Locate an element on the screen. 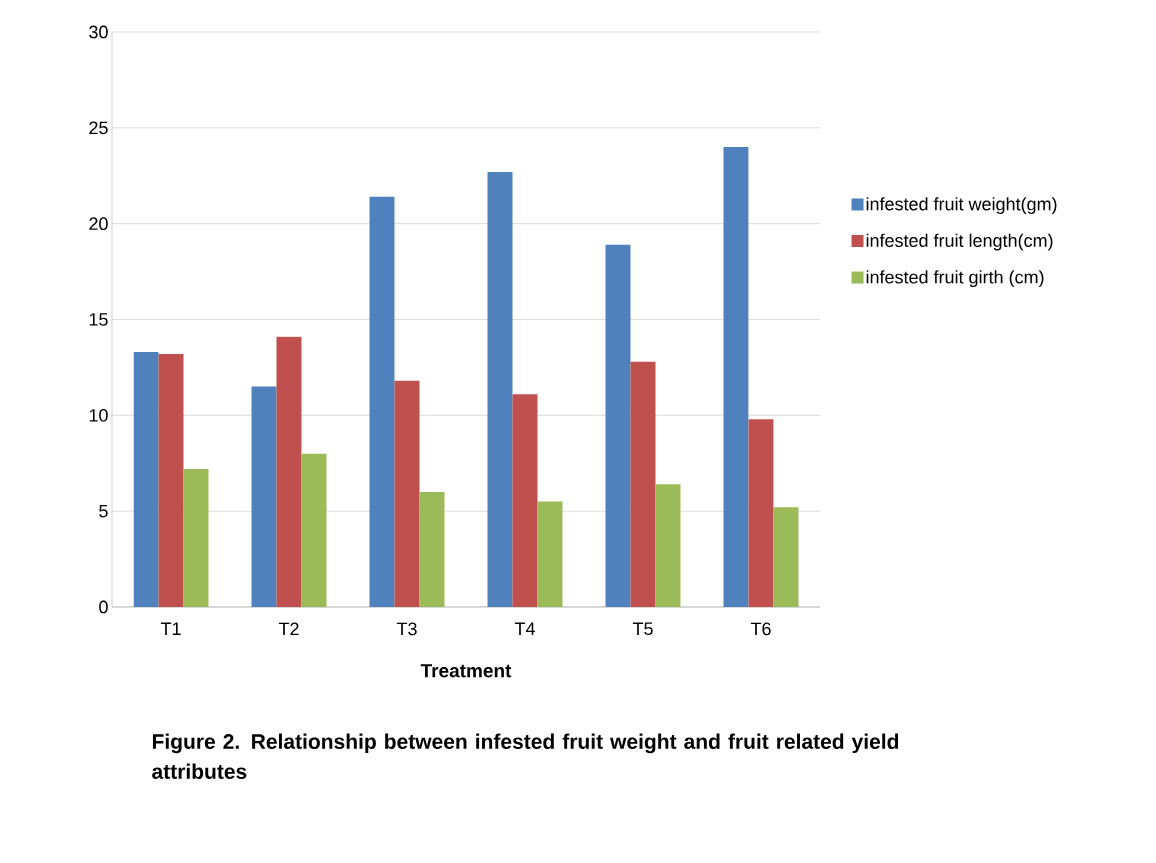 This screenshot has height=863, width=1156. x-tick-label: T6 is located at coordinates (760, 629).